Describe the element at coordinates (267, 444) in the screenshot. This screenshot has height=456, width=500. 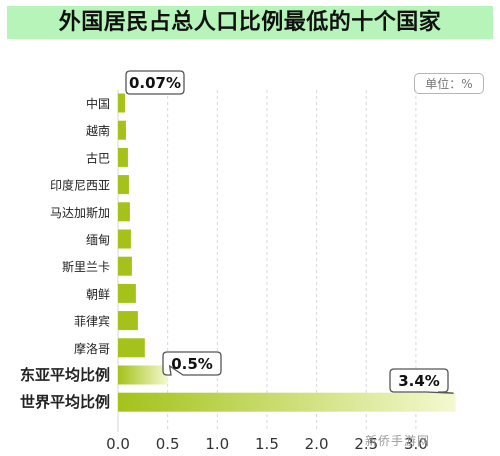
I see `x-tick-label: 1.5` at that location.